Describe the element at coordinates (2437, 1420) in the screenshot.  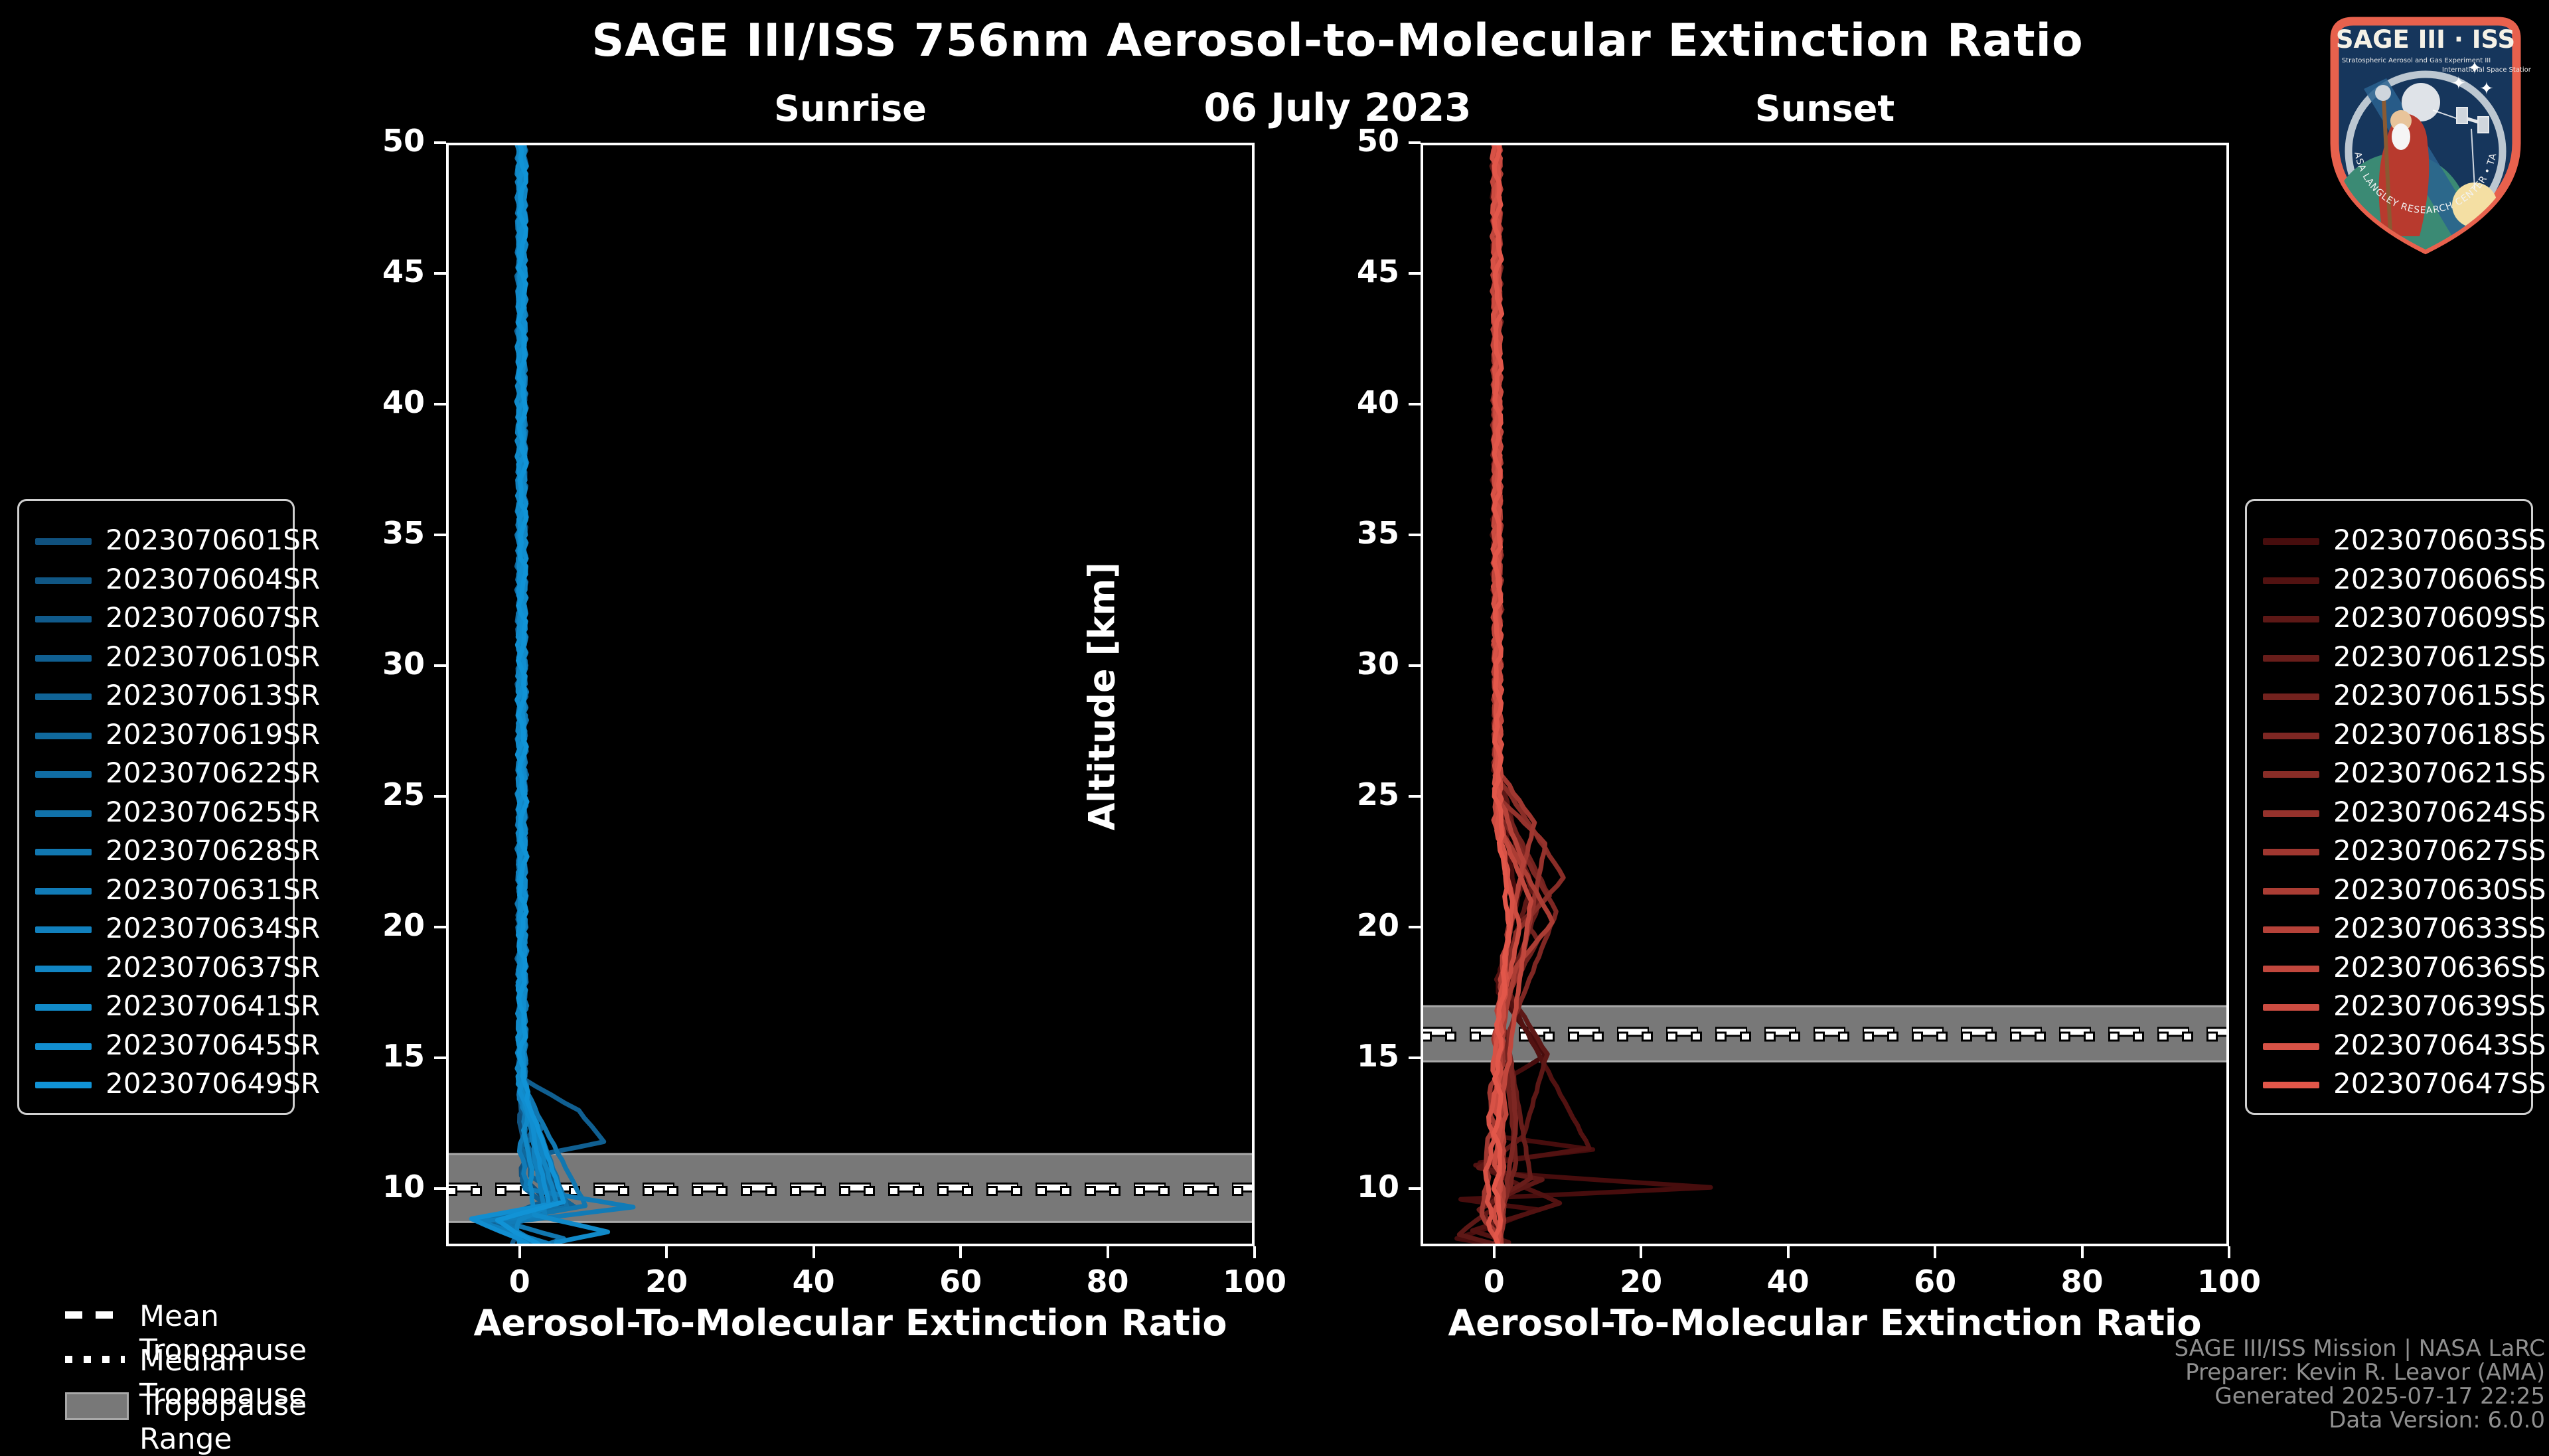
I see `footer-data-version: Data Version: 6.0.0` at that location.